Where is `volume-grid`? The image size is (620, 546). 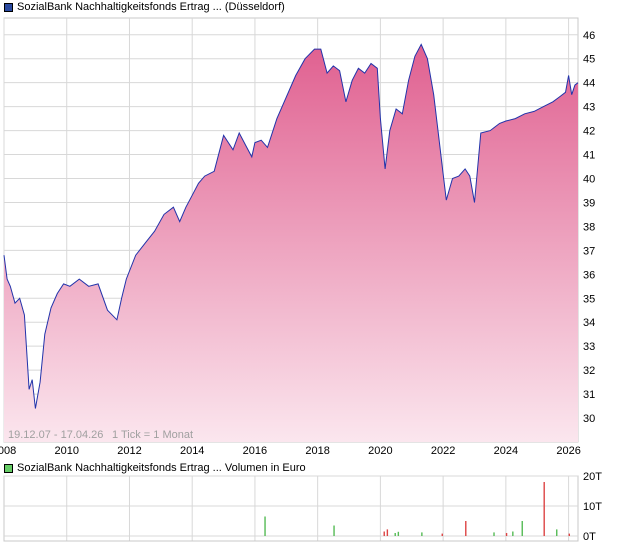
volume-grid is located at coordinates (291, 506).